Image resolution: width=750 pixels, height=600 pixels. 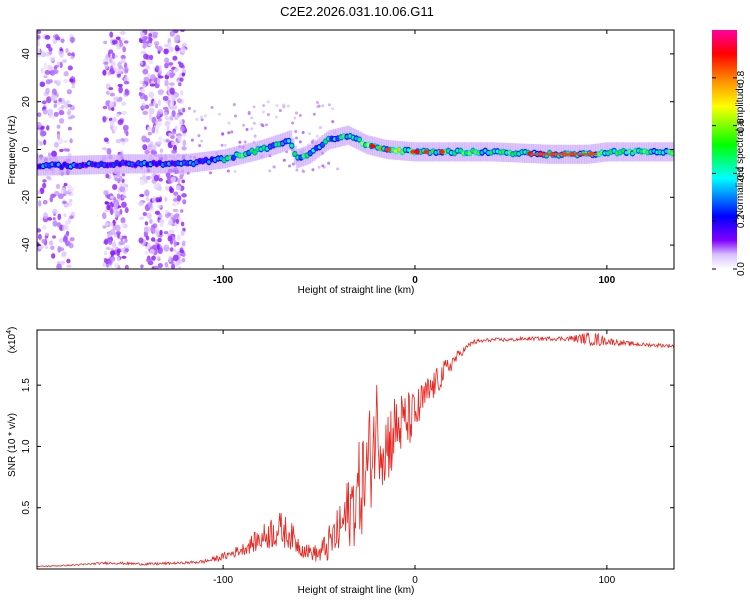 What do you see at coordinates (356, 590) in the screenshot?
I see `snr-xlabel: Height of straight line (km)` at bounding box center [356, 590].